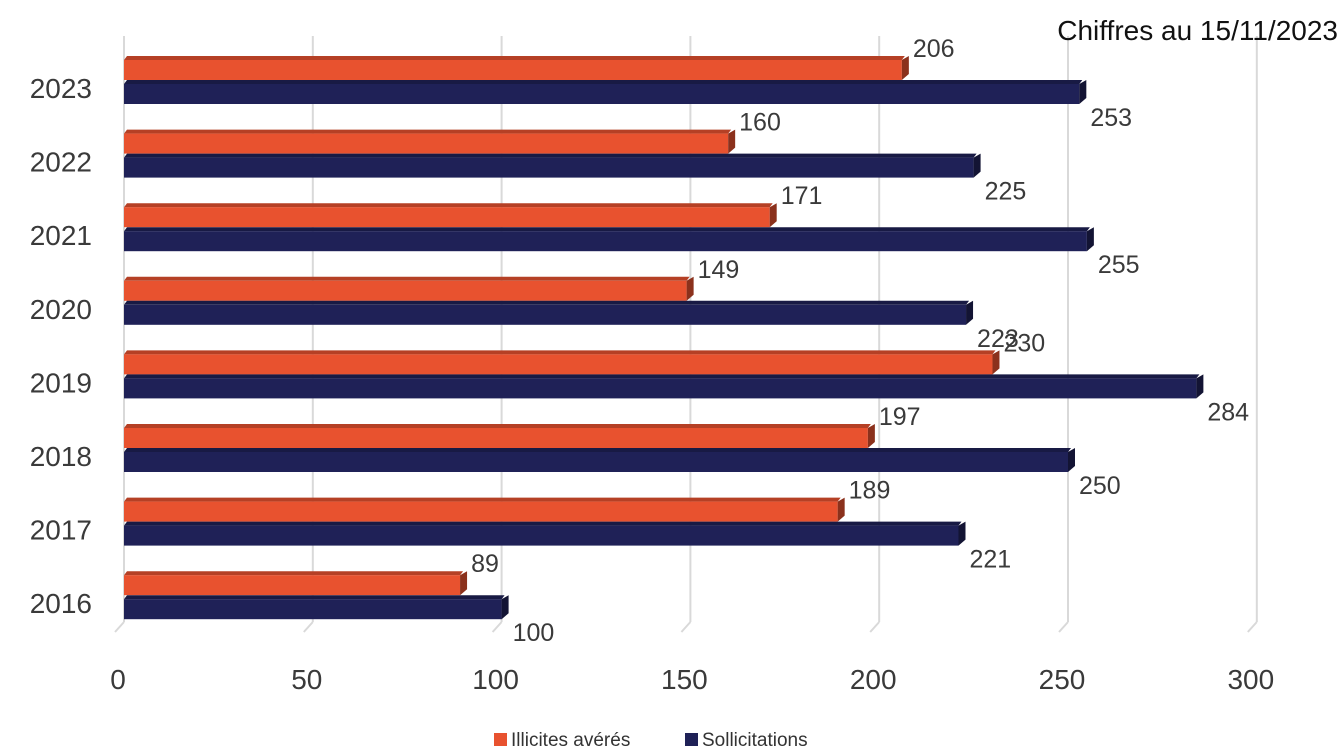 This screenshot has width=1342, height=752. What do you see at coordinates (61, 382) in the screenshot?
I see `category-label: 2019` at bounding box center [61, 382].